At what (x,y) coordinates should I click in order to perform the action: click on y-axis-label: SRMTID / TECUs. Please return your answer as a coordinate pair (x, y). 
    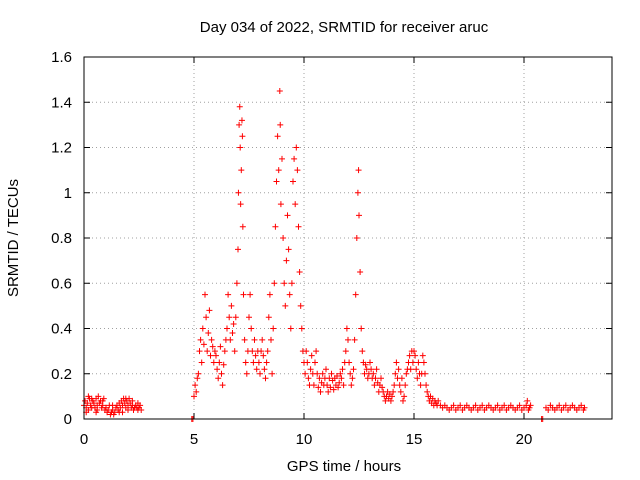
    Looking at the image, I should click on (13, 238).